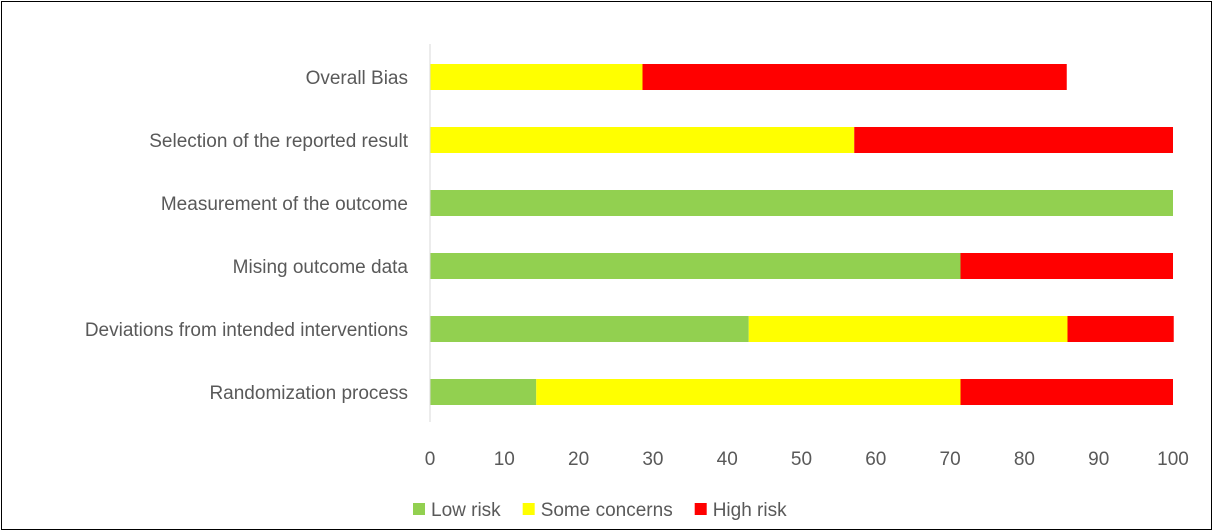 The image size is (1215, 532). I want to click on bar-segment-some-concerns-deviations-from-intended-interventions, so click(908, 329).